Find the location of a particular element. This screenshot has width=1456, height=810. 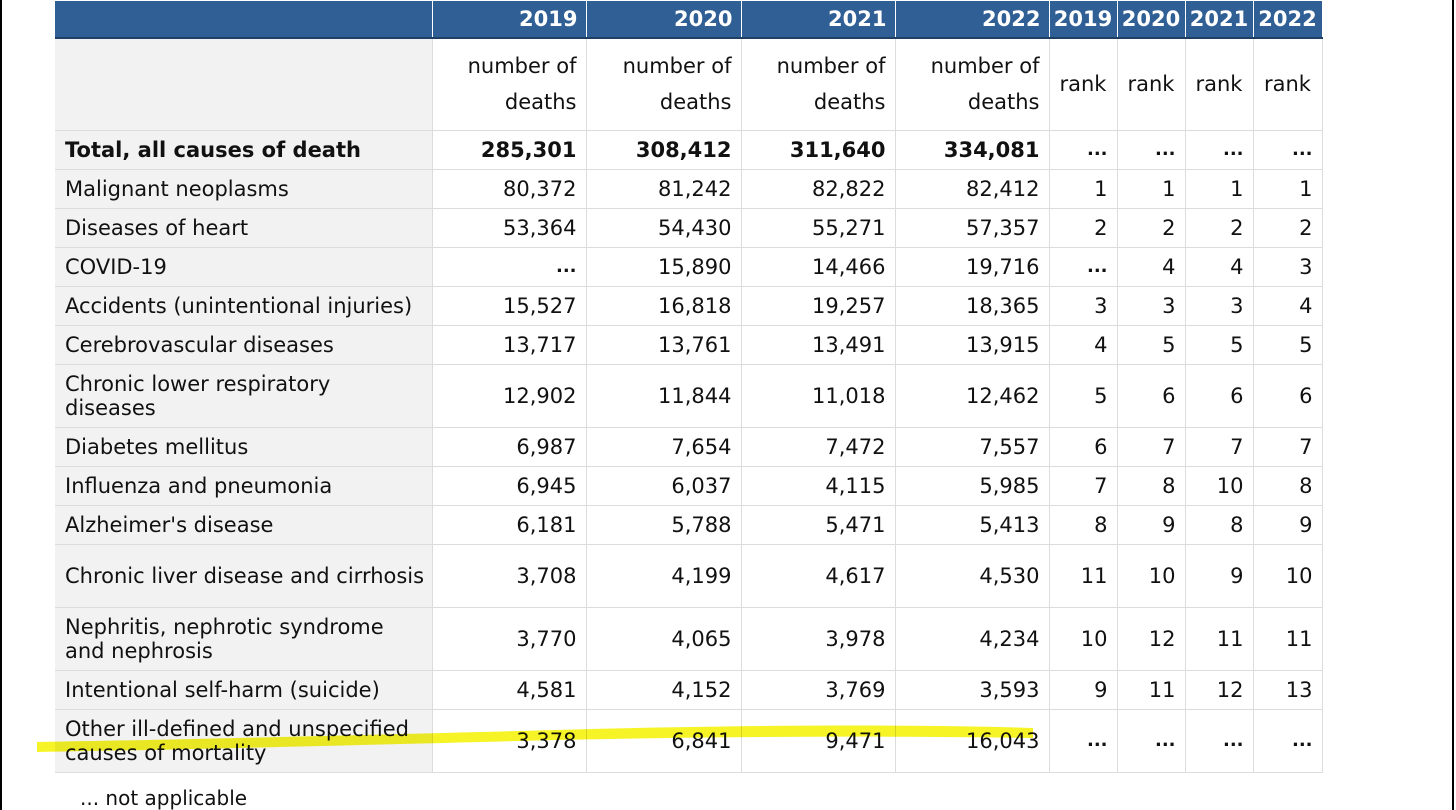

year-header-deaths-2021: 2021 is located at coordinates (818, 20).